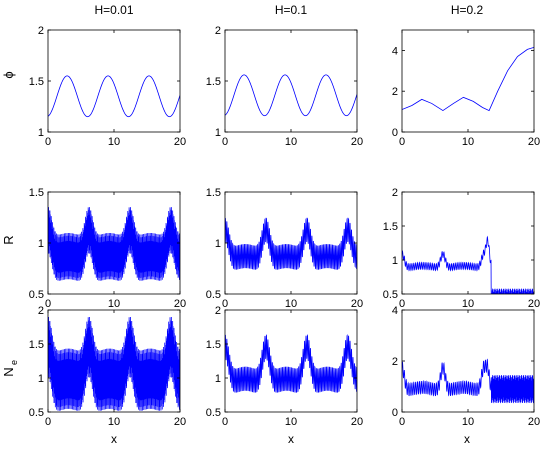 The image size is (545, 449). I want to click on panel-r0-c0: 0 10 20 1 1.5 2, so click(107, 86).